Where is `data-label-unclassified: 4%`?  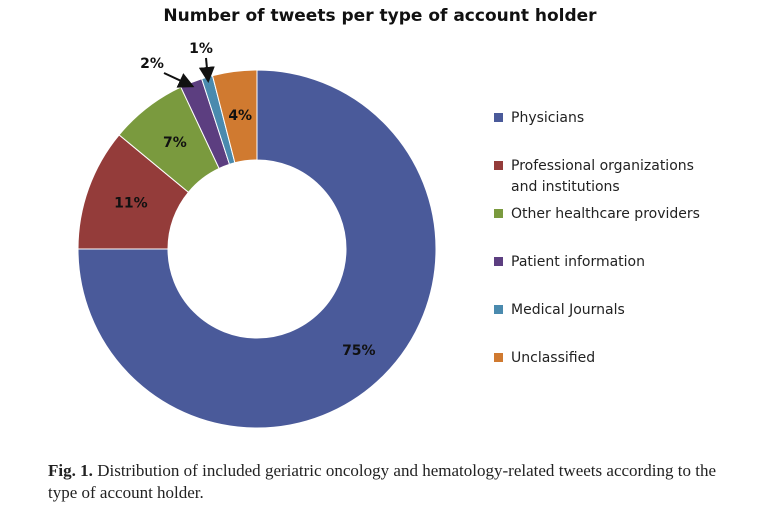
data-label-unclassified: 4% is located at coordinates (240, 116).